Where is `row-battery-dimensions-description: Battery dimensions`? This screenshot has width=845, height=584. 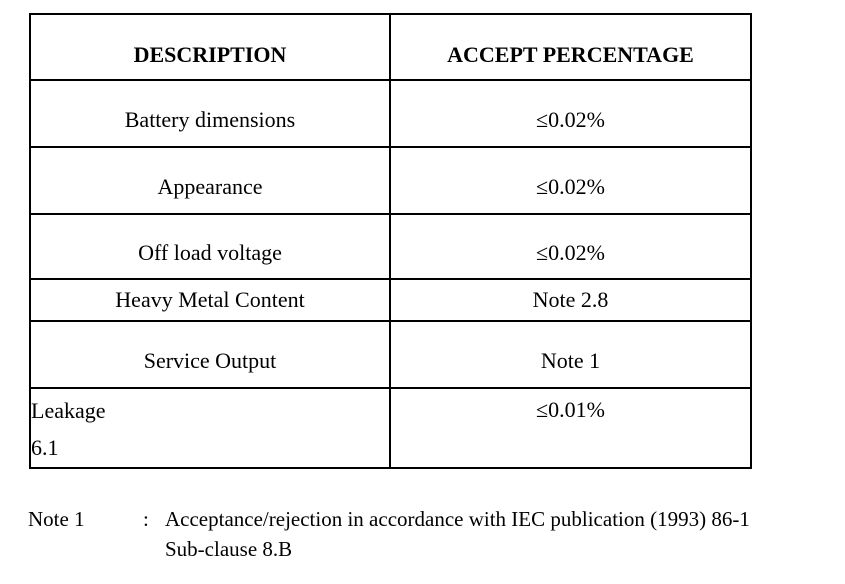 row-battery-dimensions-description: Battery dimensions is located at coordinates (211, 114).